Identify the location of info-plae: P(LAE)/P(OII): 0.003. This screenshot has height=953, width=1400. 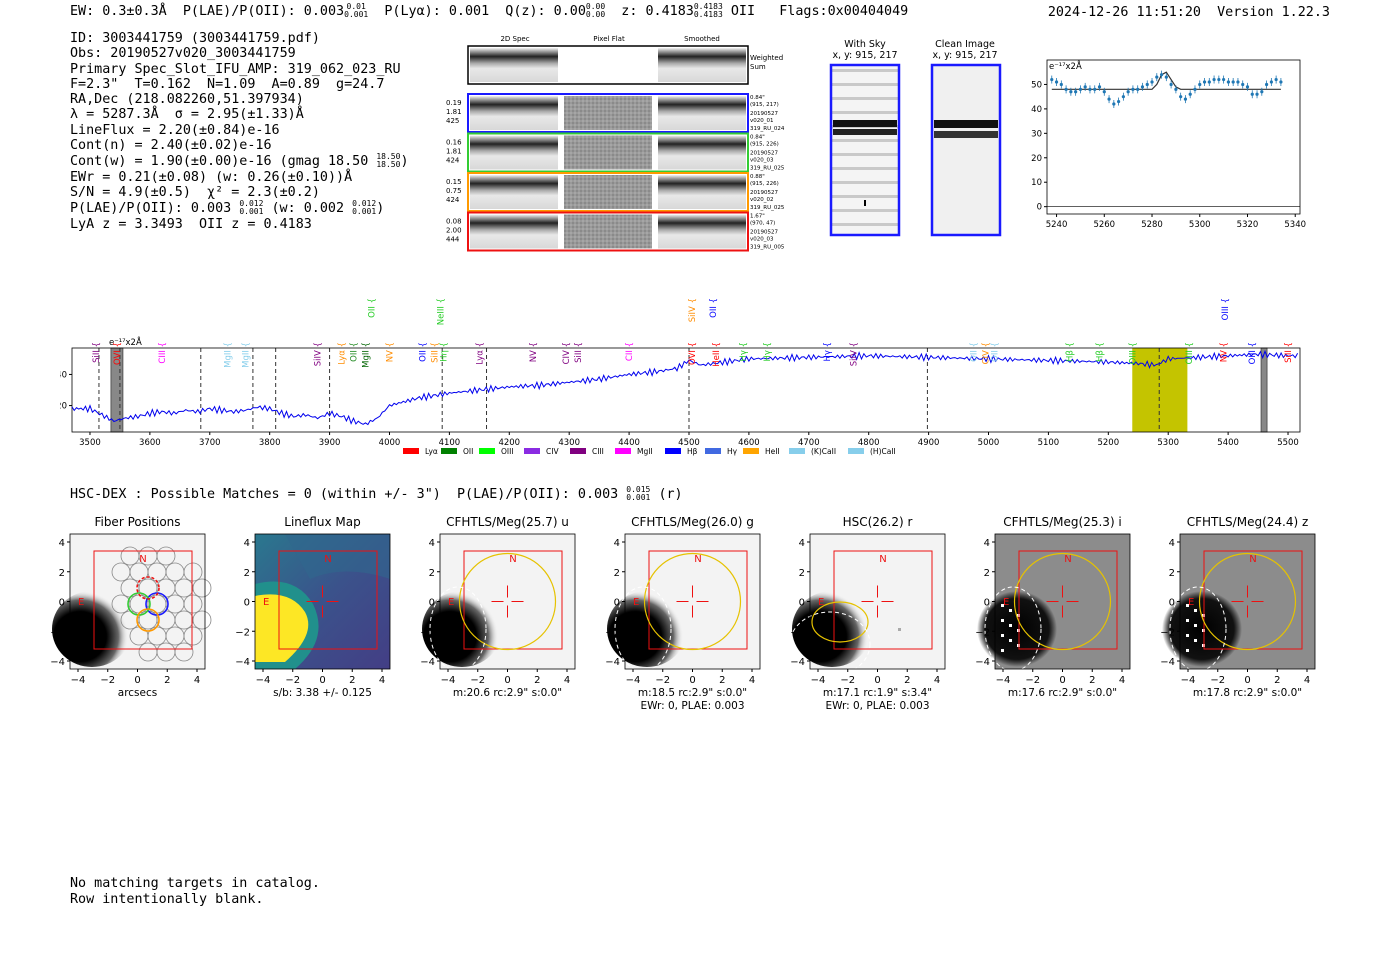
(151, 209).